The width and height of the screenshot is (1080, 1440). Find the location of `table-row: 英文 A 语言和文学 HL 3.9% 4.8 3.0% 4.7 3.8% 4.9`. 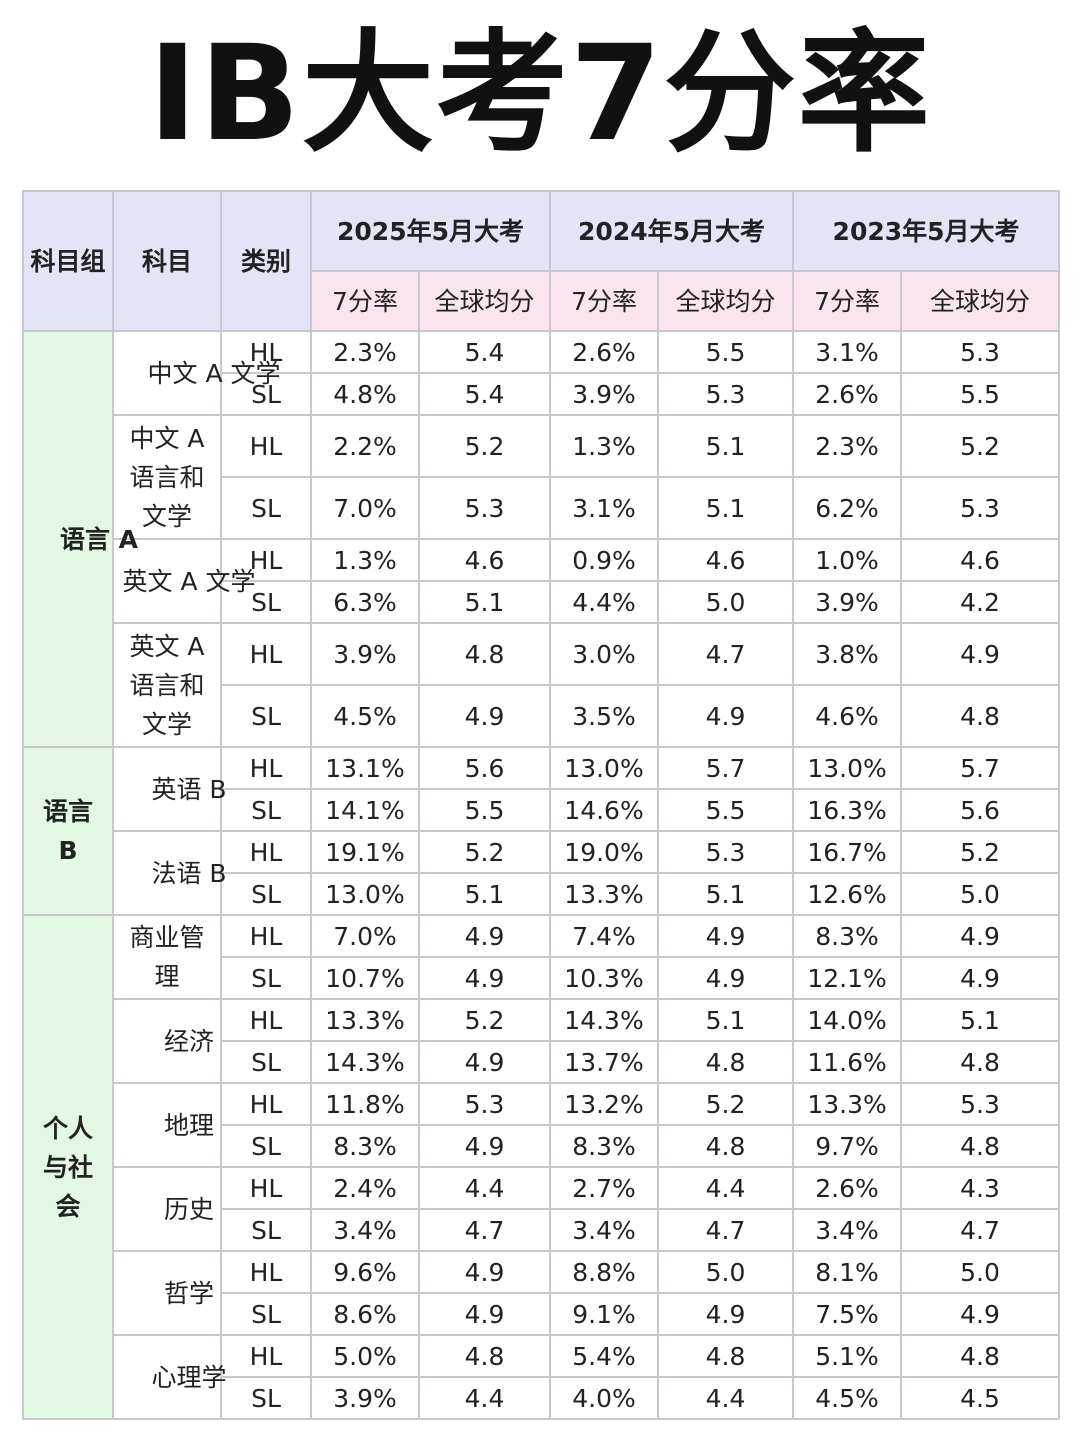

table-row: 英文 A 语言和文学 HL 3.9% 4.8 3.0% 4.7 3.8% 4.9 is located at coordinates (542, 685).